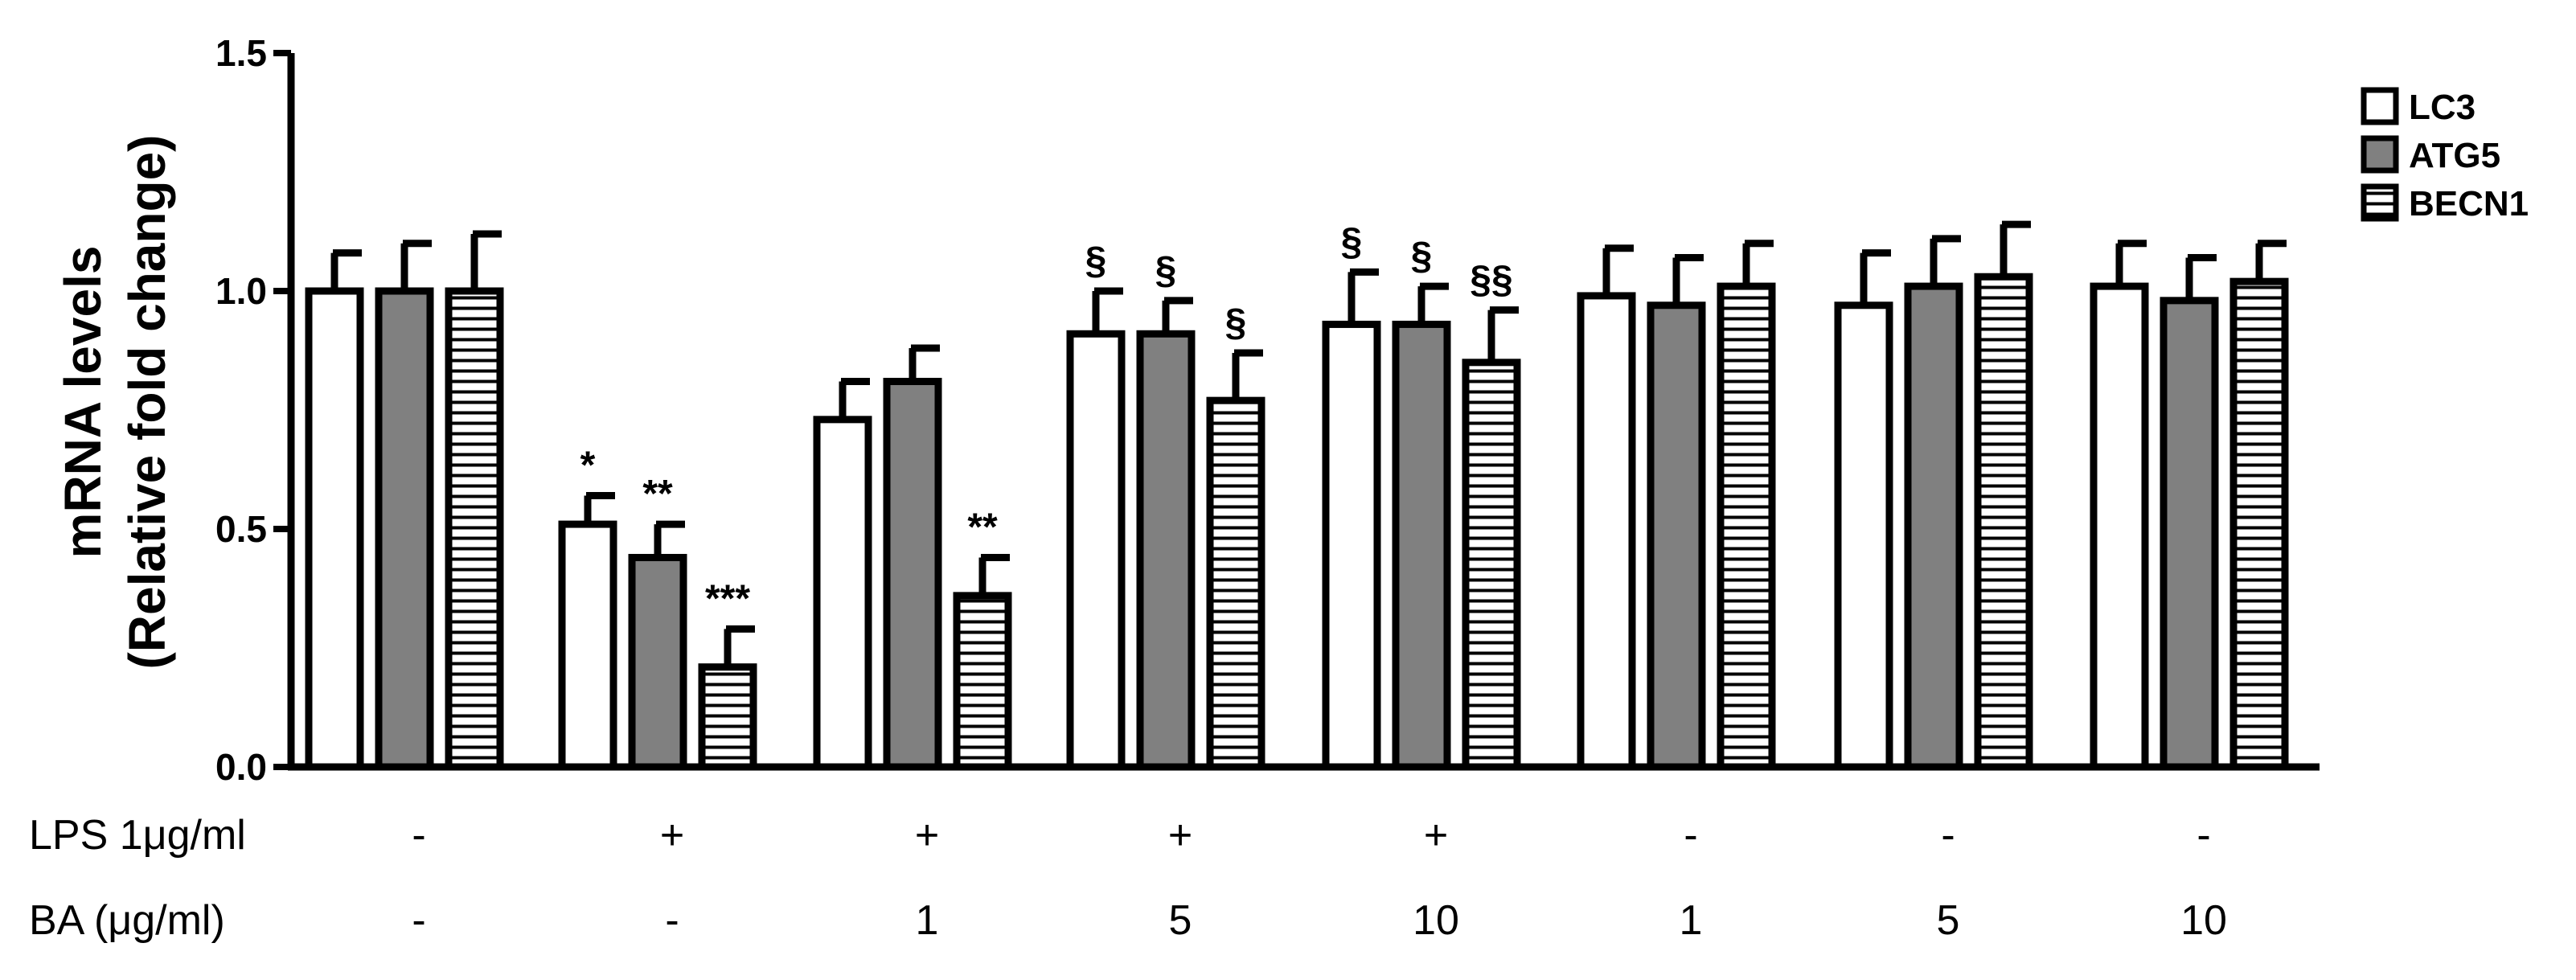 The height and width of the screenshot is (980, 2576). Describe the element at coordinates (2380, 154) in the screenshot. I see `legend-swatch-atg5` at that location.